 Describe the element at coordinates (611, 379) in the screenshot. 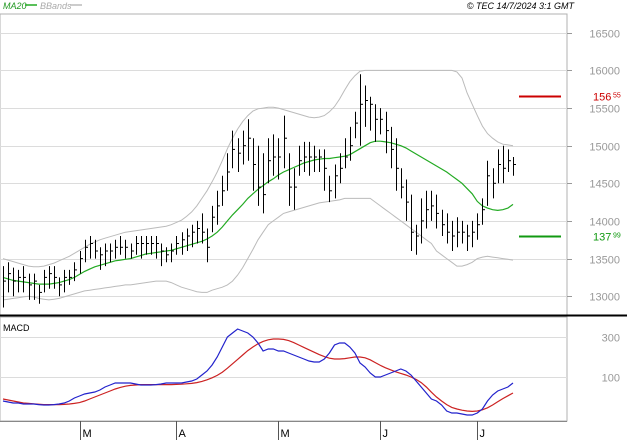

I see `macd-y-tick-label: 100` at that location.